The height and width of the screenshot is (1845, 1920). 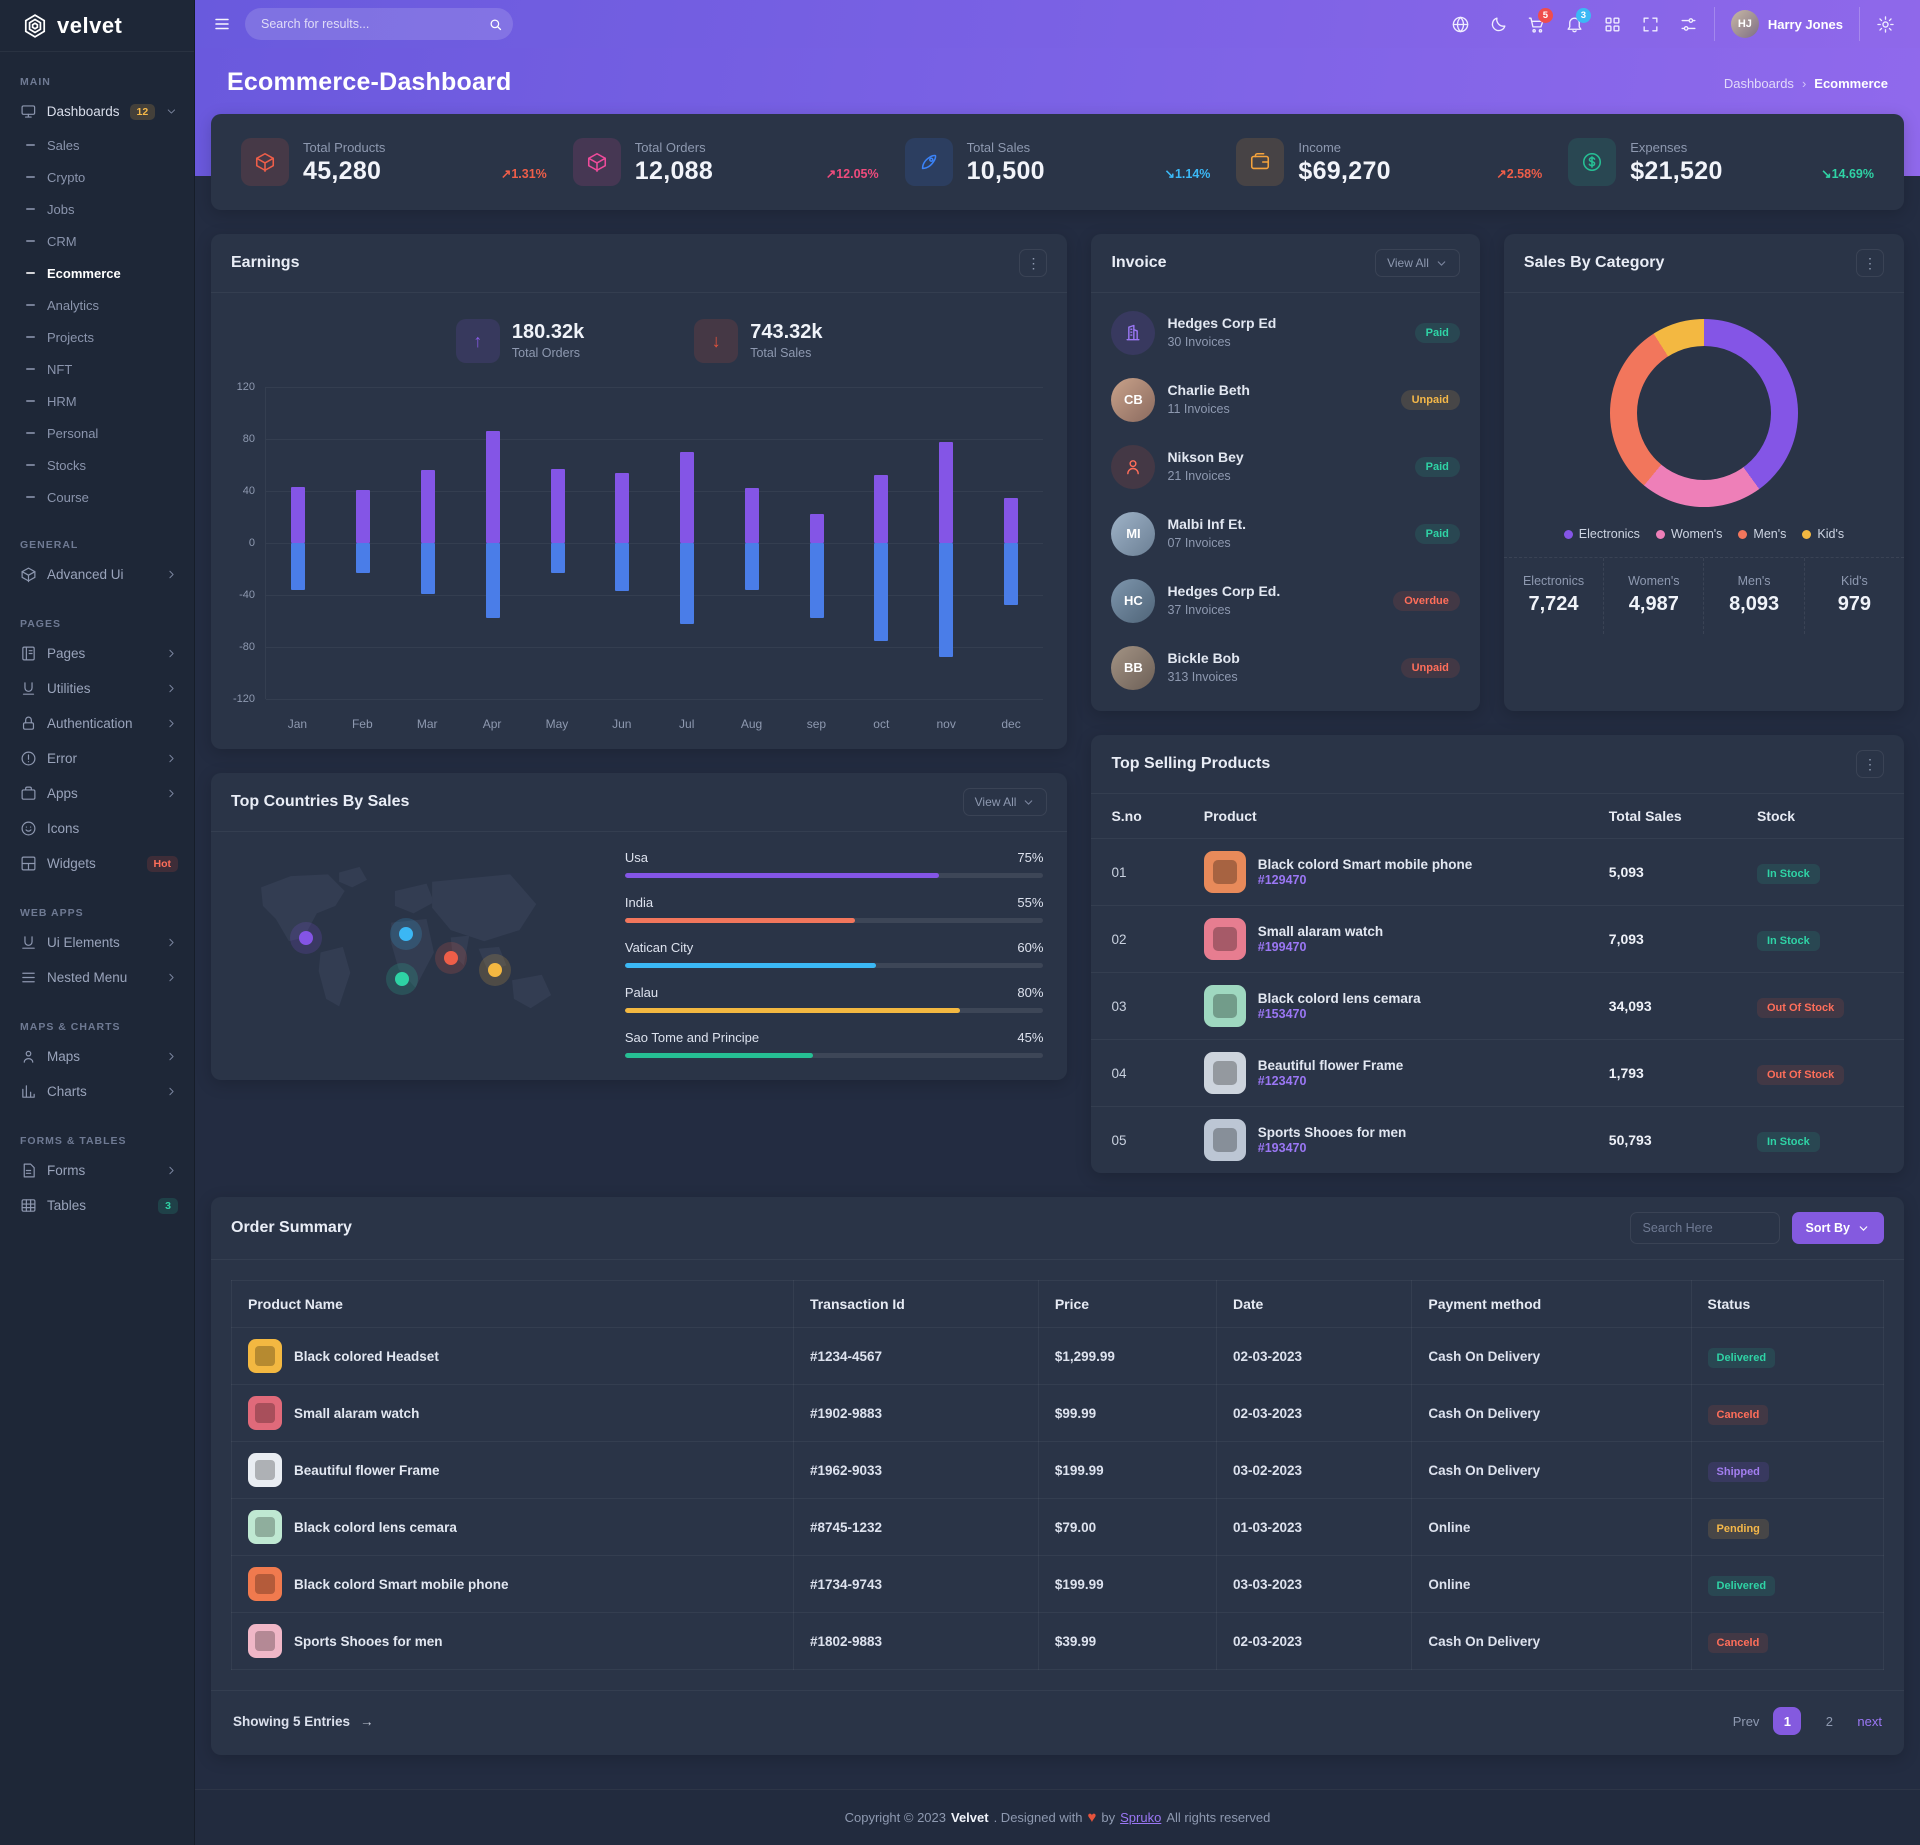 I want to click on settings-gear-icon, so click(x=1885, y=24).